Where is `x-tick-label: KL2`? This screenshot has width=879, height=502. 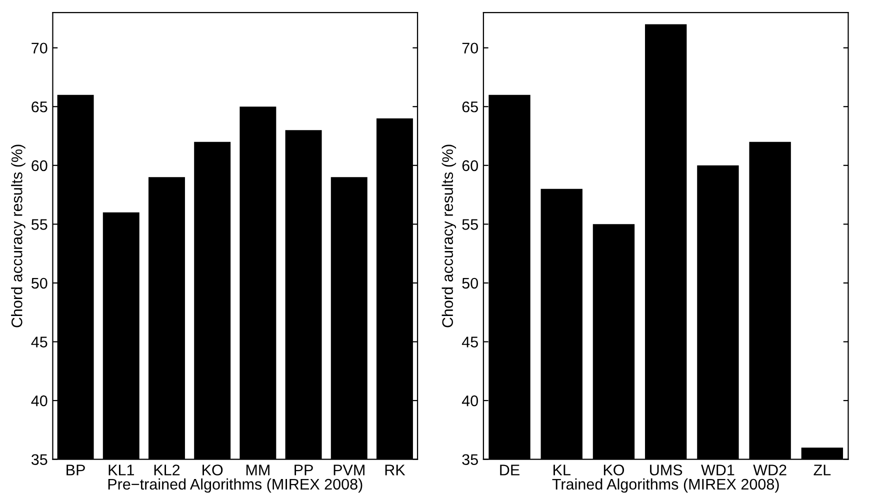
x-tick-label: KL2 is located at coordinates (167, 470).